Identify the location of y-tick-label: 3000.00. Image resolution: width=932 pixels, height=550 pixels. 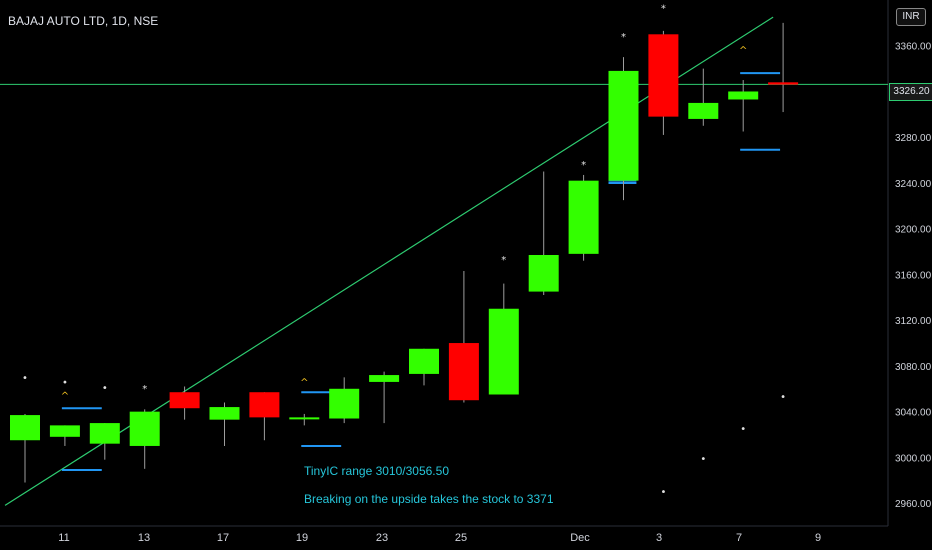
(913, 458).